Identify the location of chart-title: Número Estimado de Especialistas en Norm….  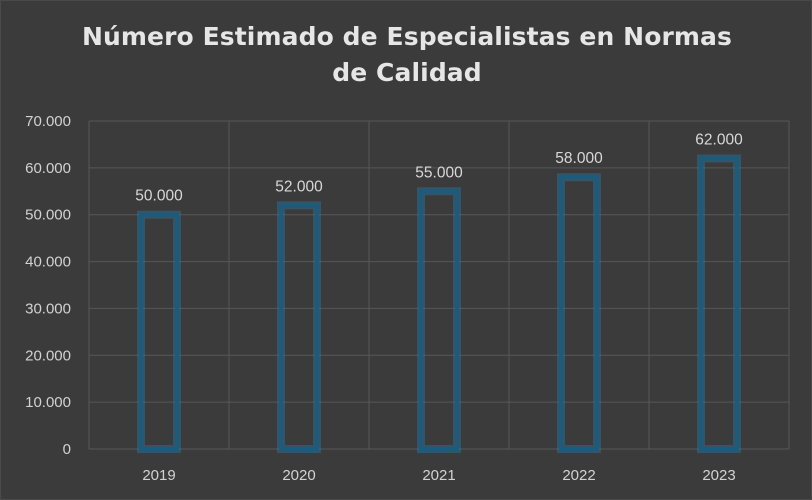
(407, 54).